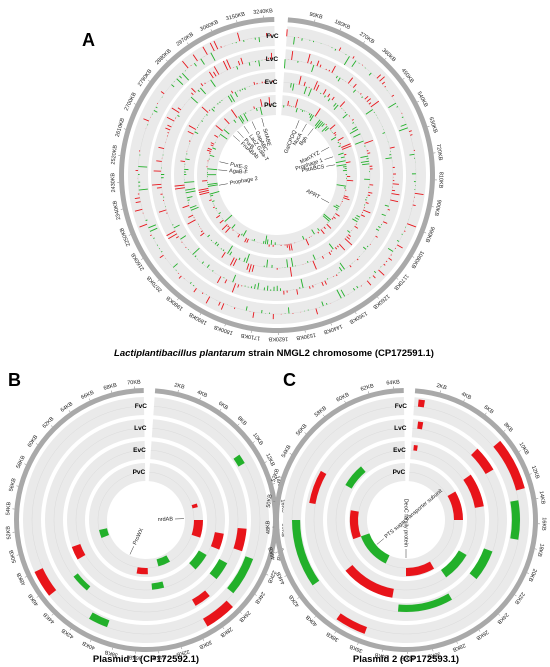 This screenshot has width=550, height=667. I want to click on tick-label: 900KB, so click(437, 208).